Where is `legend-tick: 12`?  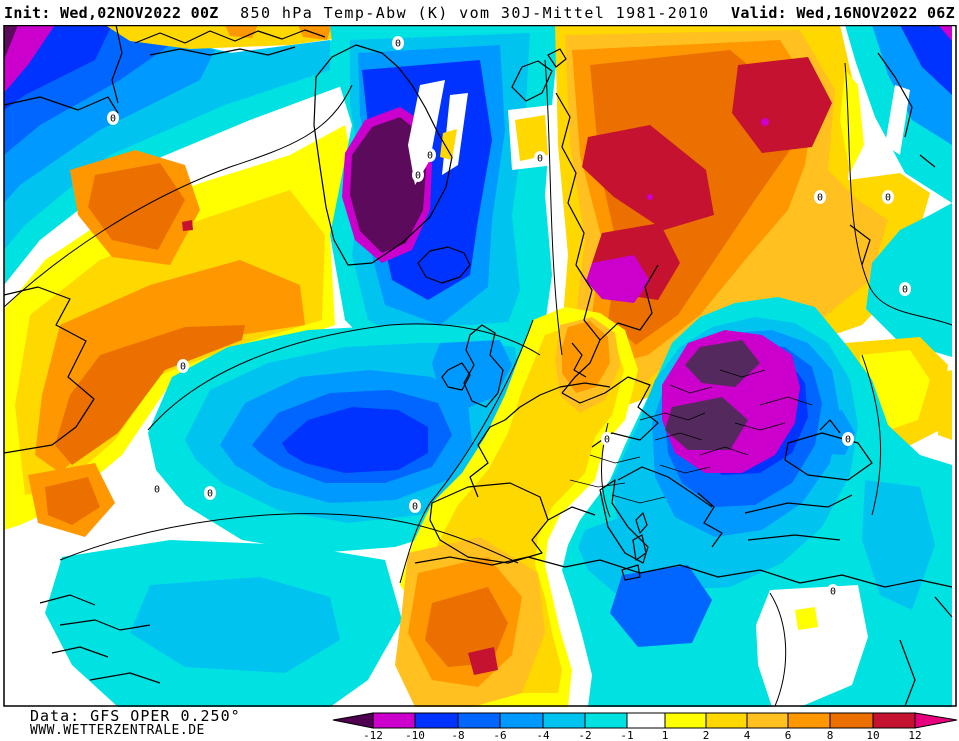 legend-tick: 12 is located at coordinates (914, 735).